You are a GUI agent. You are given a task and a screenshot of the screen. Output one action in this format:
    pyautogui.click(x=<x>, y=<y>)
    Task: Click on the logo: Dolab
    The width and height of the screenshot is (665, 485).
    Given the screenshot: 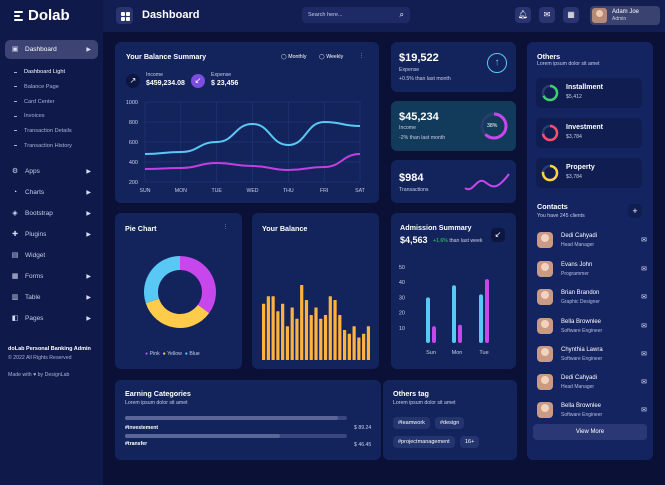 What is the action you would take?
    pyautogui.click(x=42, y=15)
    